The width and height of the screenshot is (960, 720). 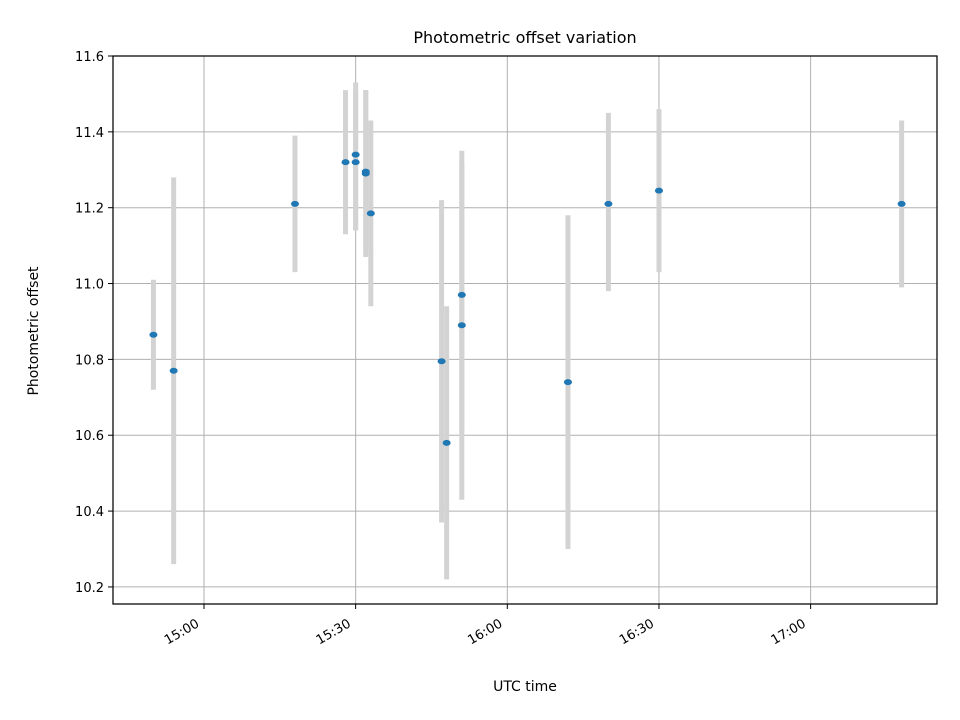 I want to click on y-axis-ticks: 10.2 10.4 10.6 10.8 11.0 11.2 11.4 11.6, so click(x=94, y=323).